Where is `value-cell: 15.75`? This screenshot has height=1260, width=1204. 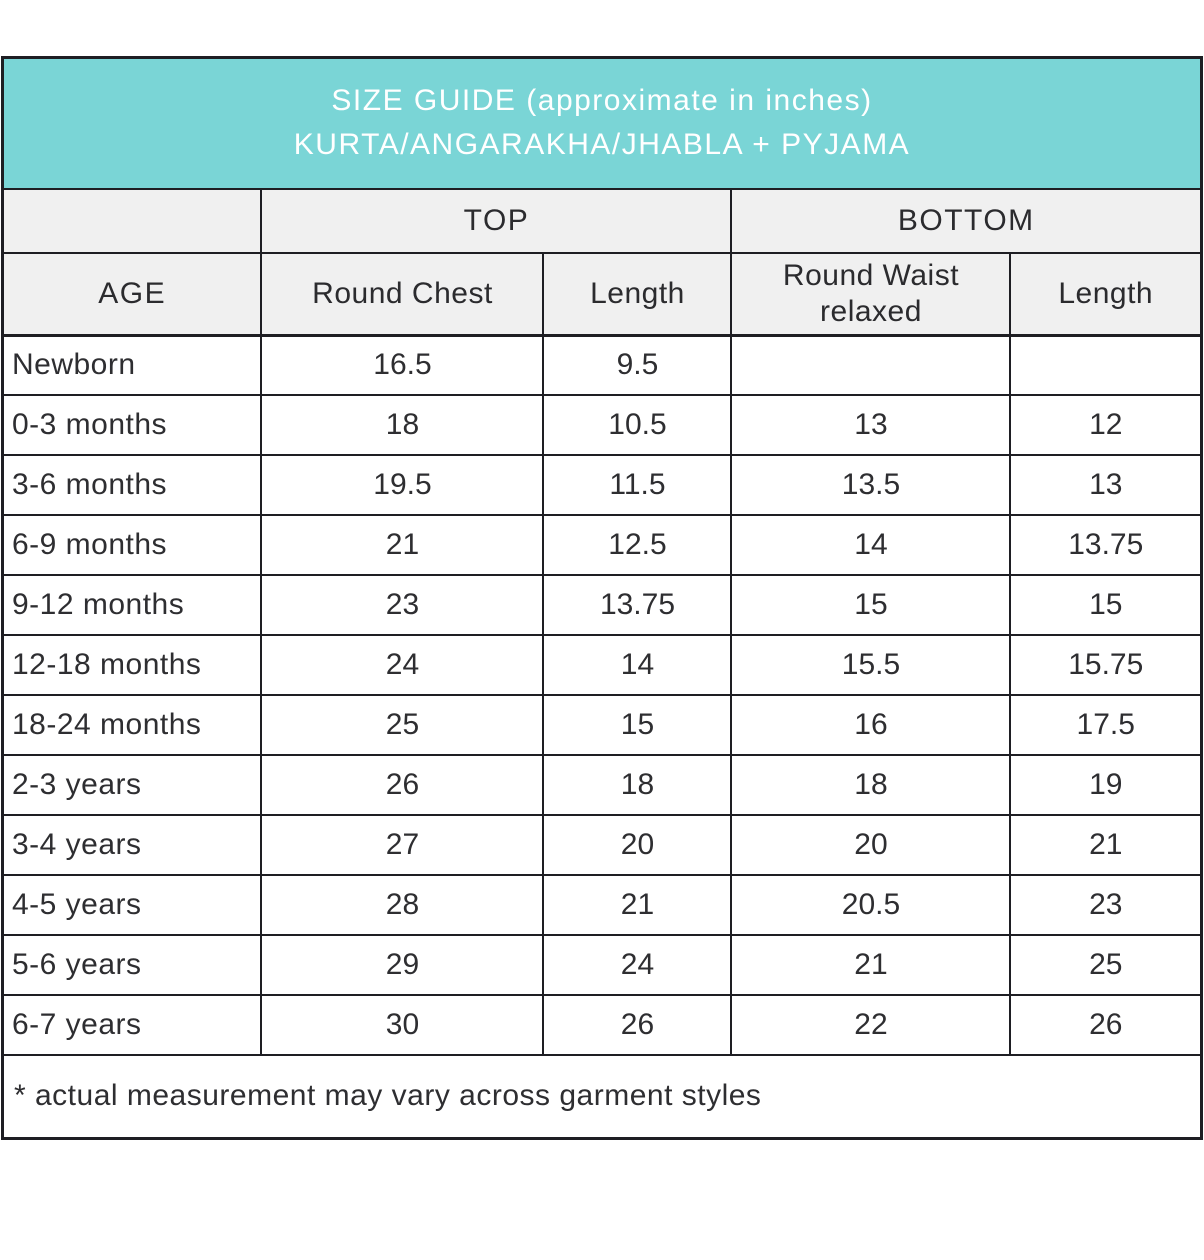
value-cell: 15.75 is located at coordinates (1106, 665).